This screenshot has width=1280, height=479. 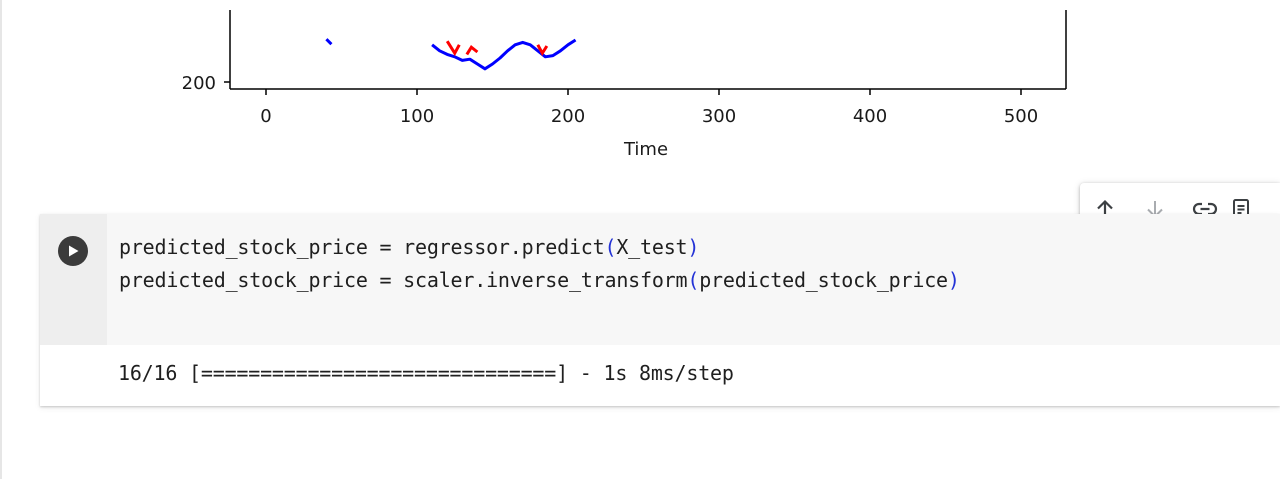 What do you see at coordinates (719, 116) in the screenshot?
I see `x-tick-label: 300` at bounding box center [719, 116].